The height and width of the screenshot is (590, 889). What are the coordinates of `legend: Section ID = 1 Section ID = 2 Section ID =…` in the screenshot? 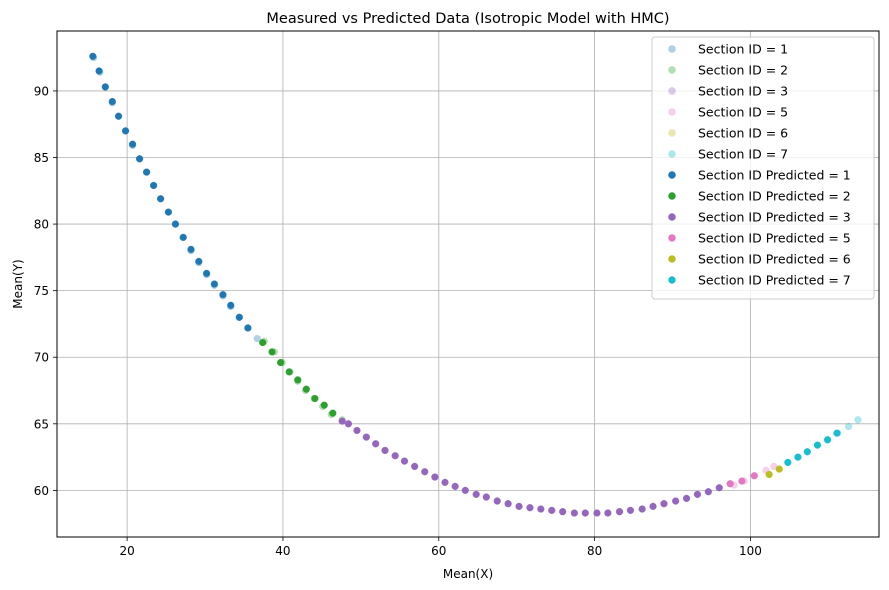 It's located at (763, 168).